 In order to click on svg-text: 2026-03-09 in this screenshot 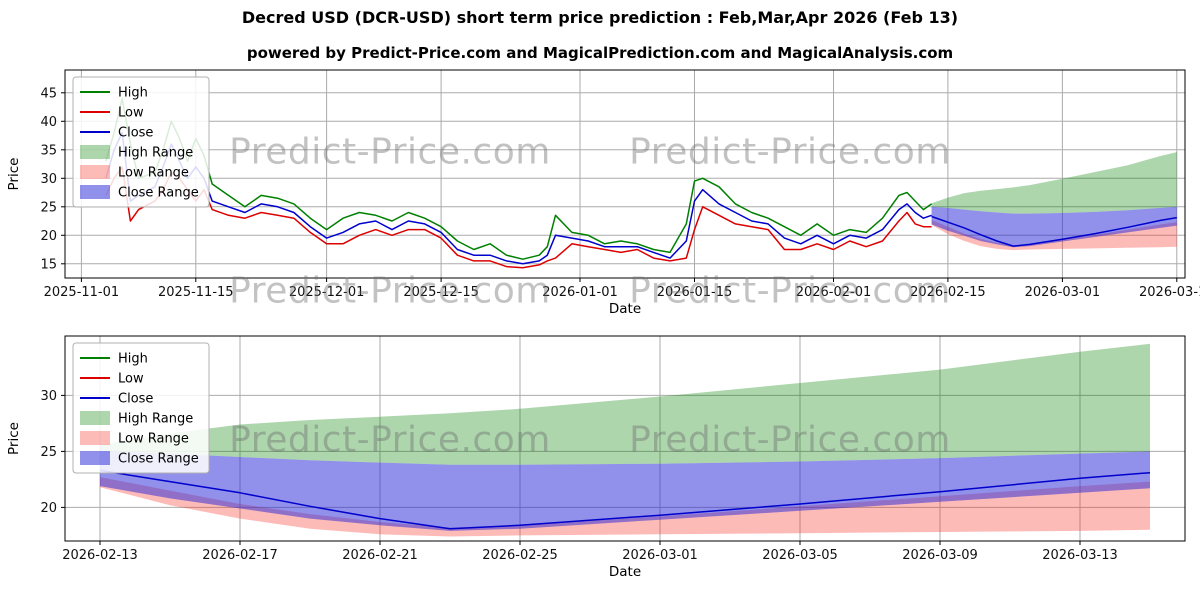, I will do `click(940, 555)`.